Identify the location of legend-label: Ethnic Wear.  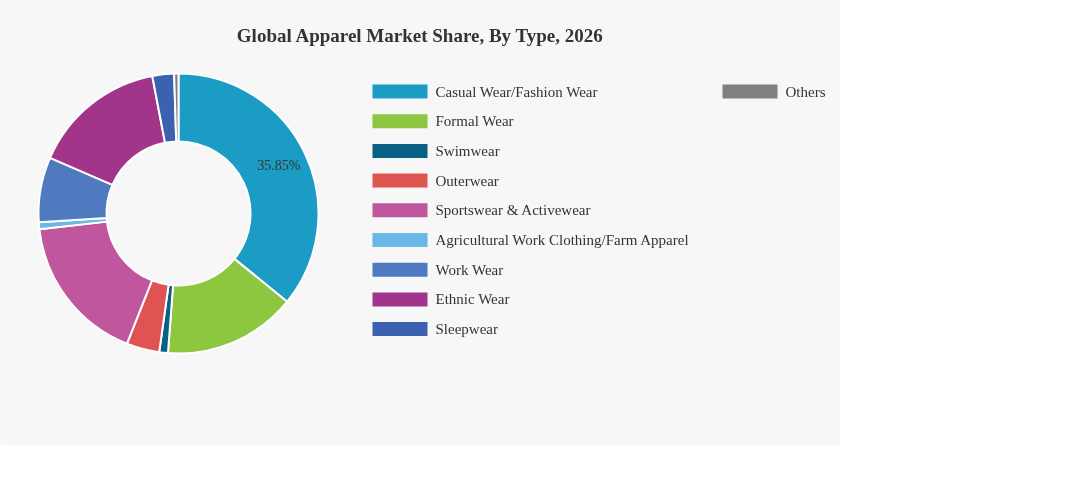
(472, 299).